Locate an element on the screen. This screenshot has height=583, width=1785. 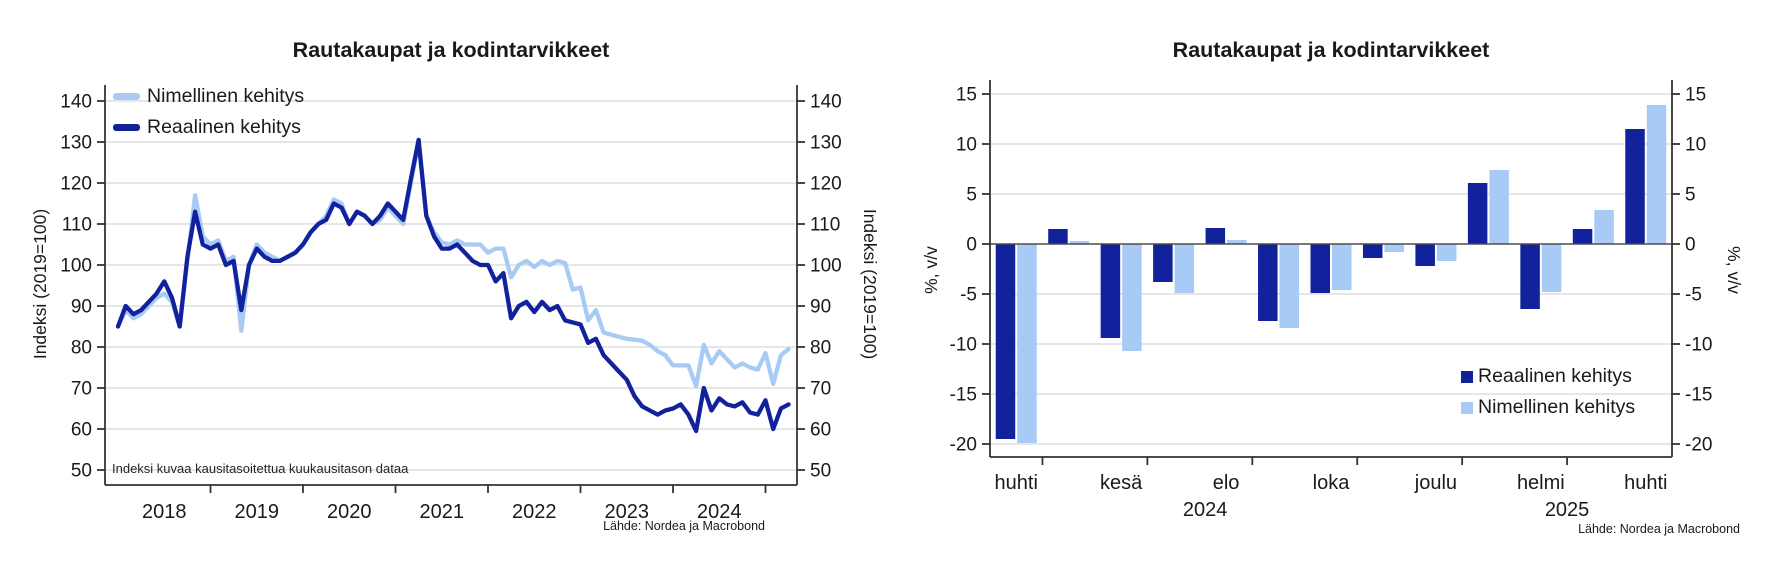
bar-chart-legend: Reaalinen kehitys Nimellinen kehitys is located at coordinates (1548, 392).